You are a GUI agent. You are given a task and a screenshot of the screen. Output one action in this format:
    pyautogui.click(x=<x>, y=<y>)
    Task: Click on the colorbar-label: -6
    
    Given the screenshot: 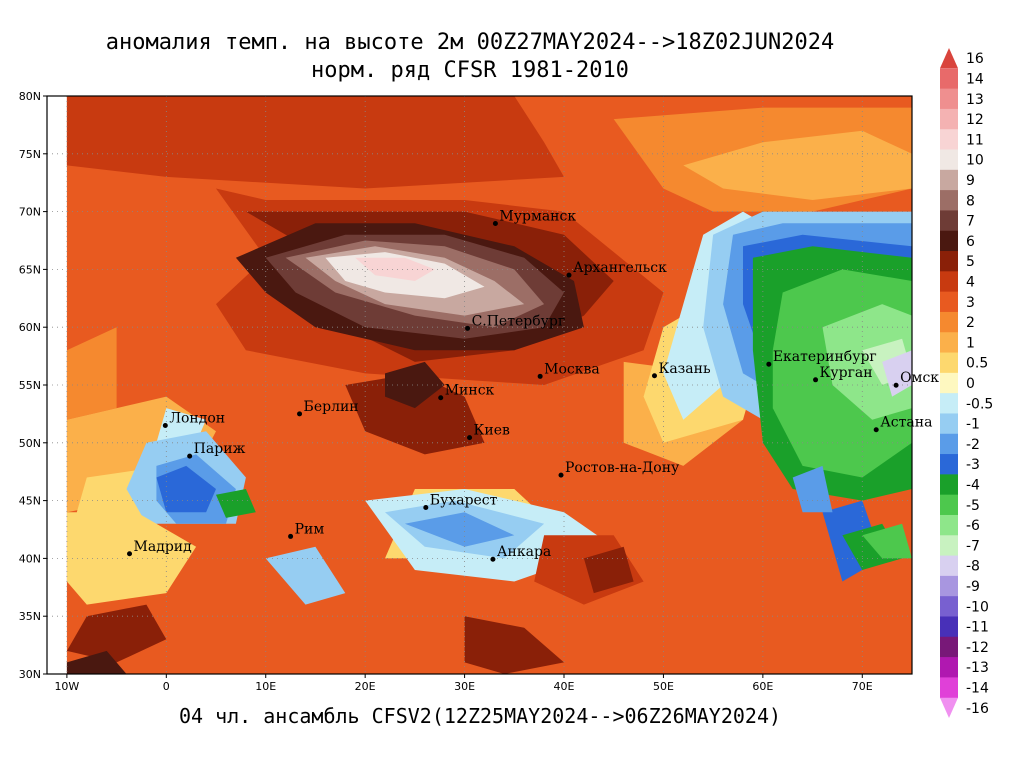 What is the action you would take?
    pyautogui.click(x=973, y=526)
    